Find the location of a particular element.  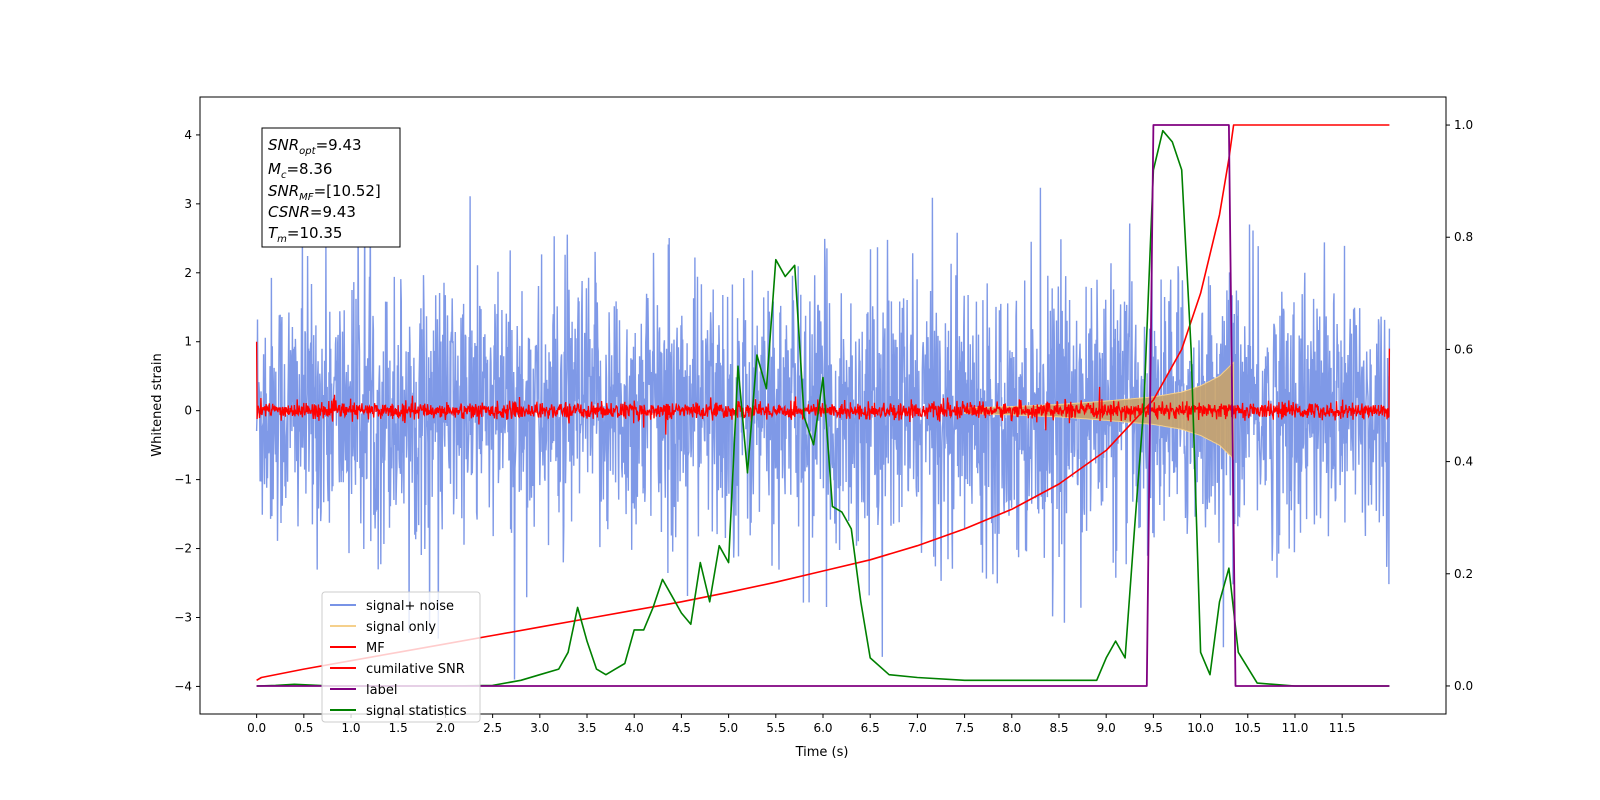

legend-label: label is located at coordinates (381, 690).